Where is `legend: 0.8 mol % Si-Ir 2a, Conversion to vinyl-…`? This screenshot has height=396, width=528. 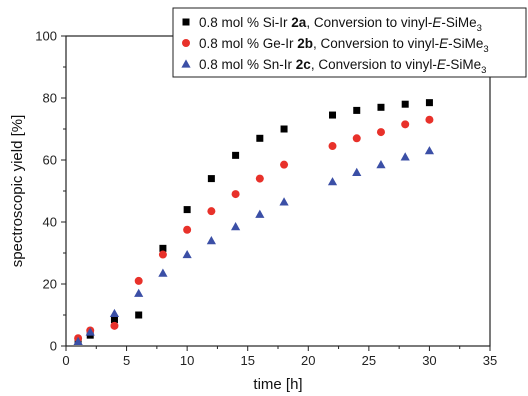
legend: 0.8 mol % Si-Ir 2a, Conversion to vinyl-… is located at coordinates (349, 42).